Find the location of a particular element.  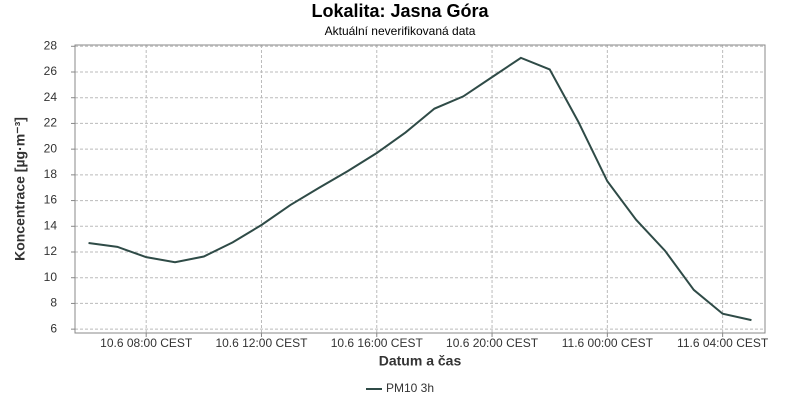

y-tick-label: 16 is located at coordinates (51, 200).